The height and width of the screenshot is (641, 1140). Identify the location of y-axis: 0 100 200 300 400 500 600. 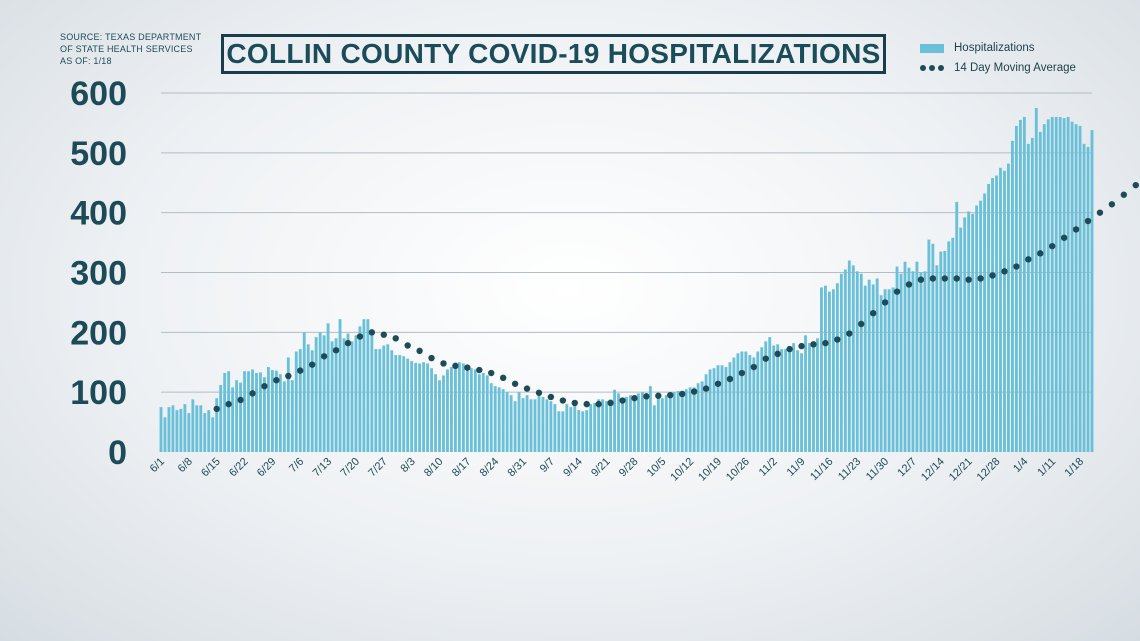
(98, 273).